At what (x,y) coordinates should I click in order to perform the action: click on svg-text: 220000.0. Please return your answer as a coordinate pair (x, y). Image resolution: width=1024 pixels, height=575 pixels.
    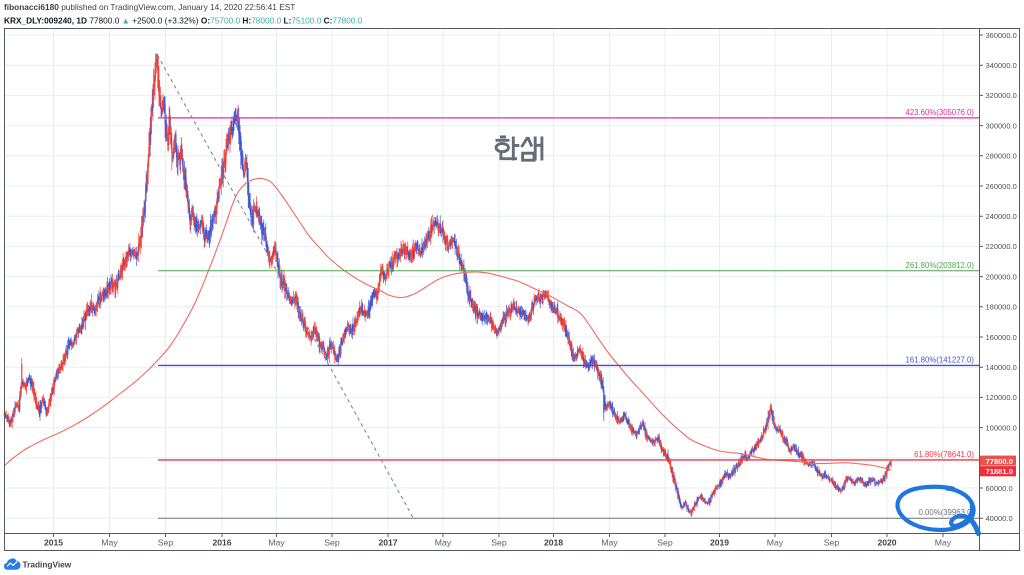
    Looking at the image, I should click on (1001, 246).